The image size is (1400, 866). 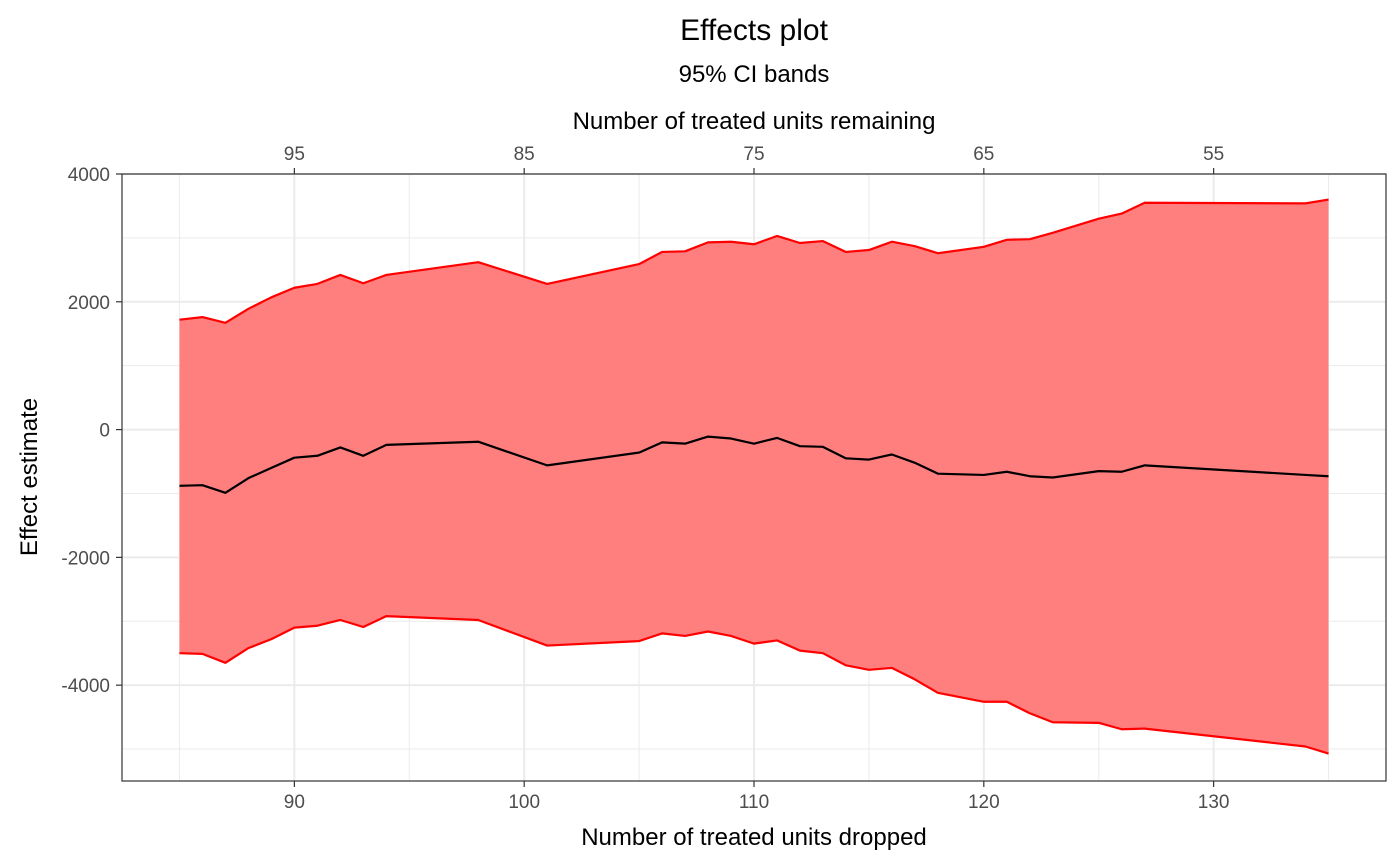 I want to click on estimate-line, so click(x=754, y=464).